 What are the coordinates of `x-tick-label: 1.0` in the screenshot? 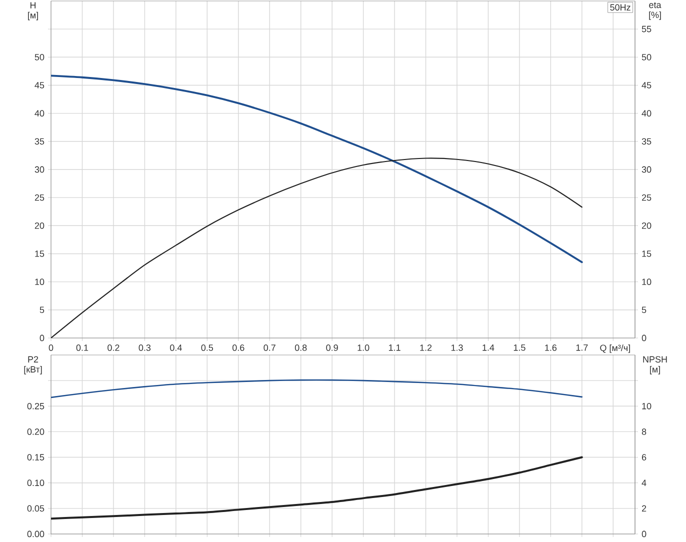 It's located at (364, 347).